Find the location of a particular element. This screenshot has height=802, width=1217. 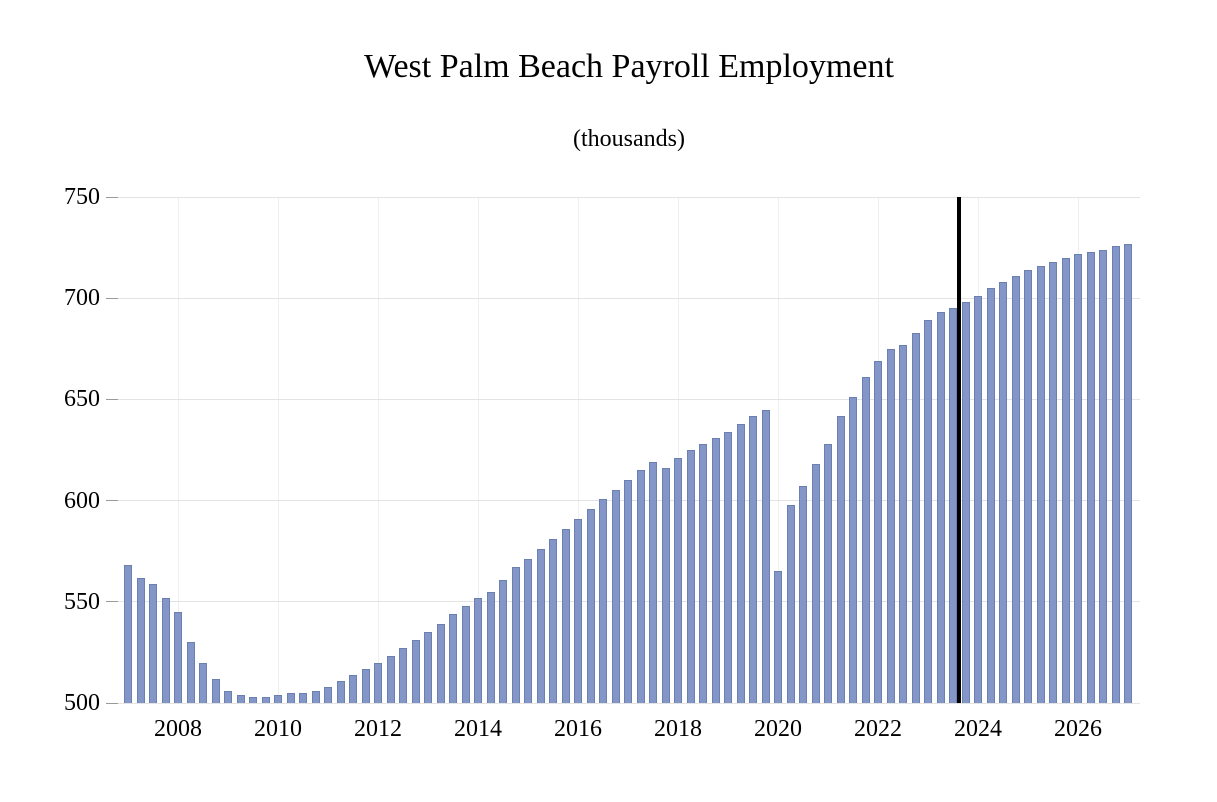

x-axis-label: 2014 is located at coordinates (478, 729).